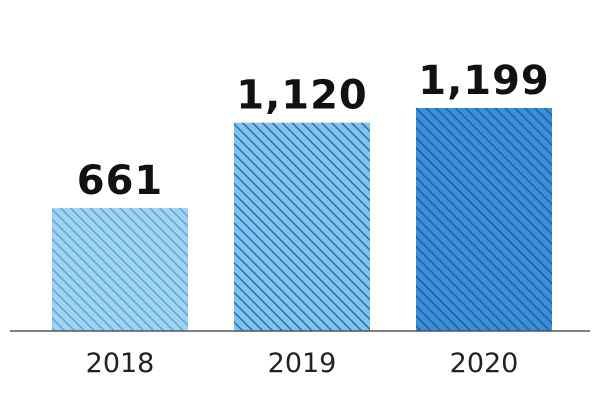 This screenshot has height=405, width=600. I want to click on bar-2019, so click(302, 226).